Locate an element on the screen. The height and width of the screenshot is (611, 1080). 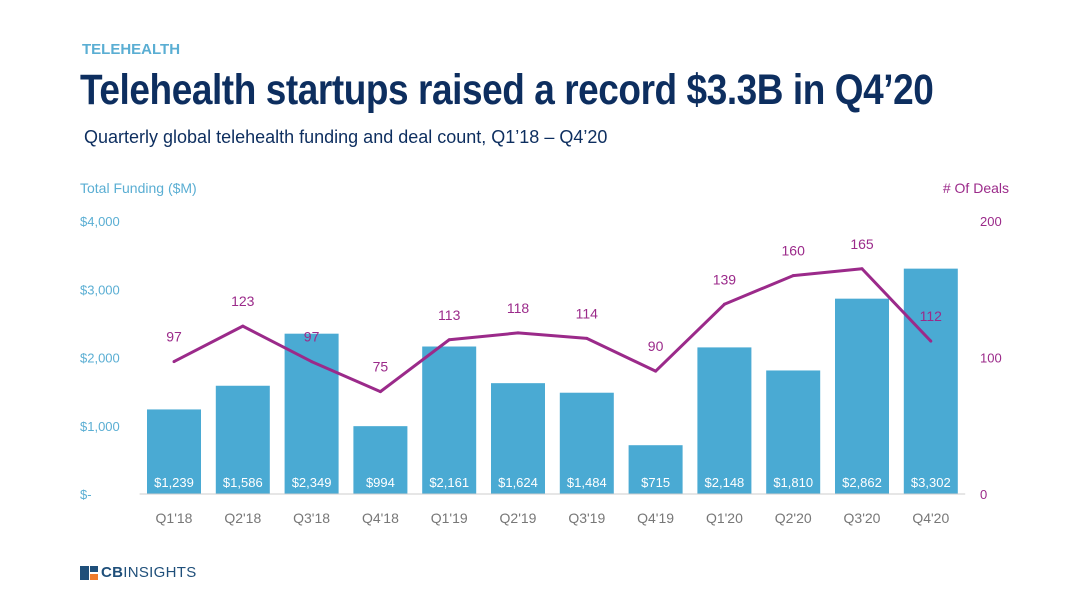
bar-data-label: $1,810 is located at coordinates (793, 482).